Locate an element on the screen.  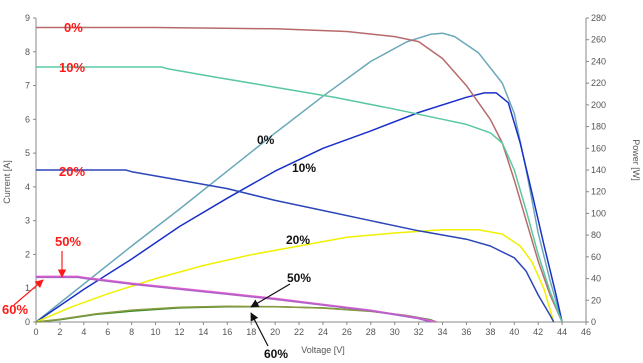
y-right-tick-label: 200 is located at coordinates (598, 105).